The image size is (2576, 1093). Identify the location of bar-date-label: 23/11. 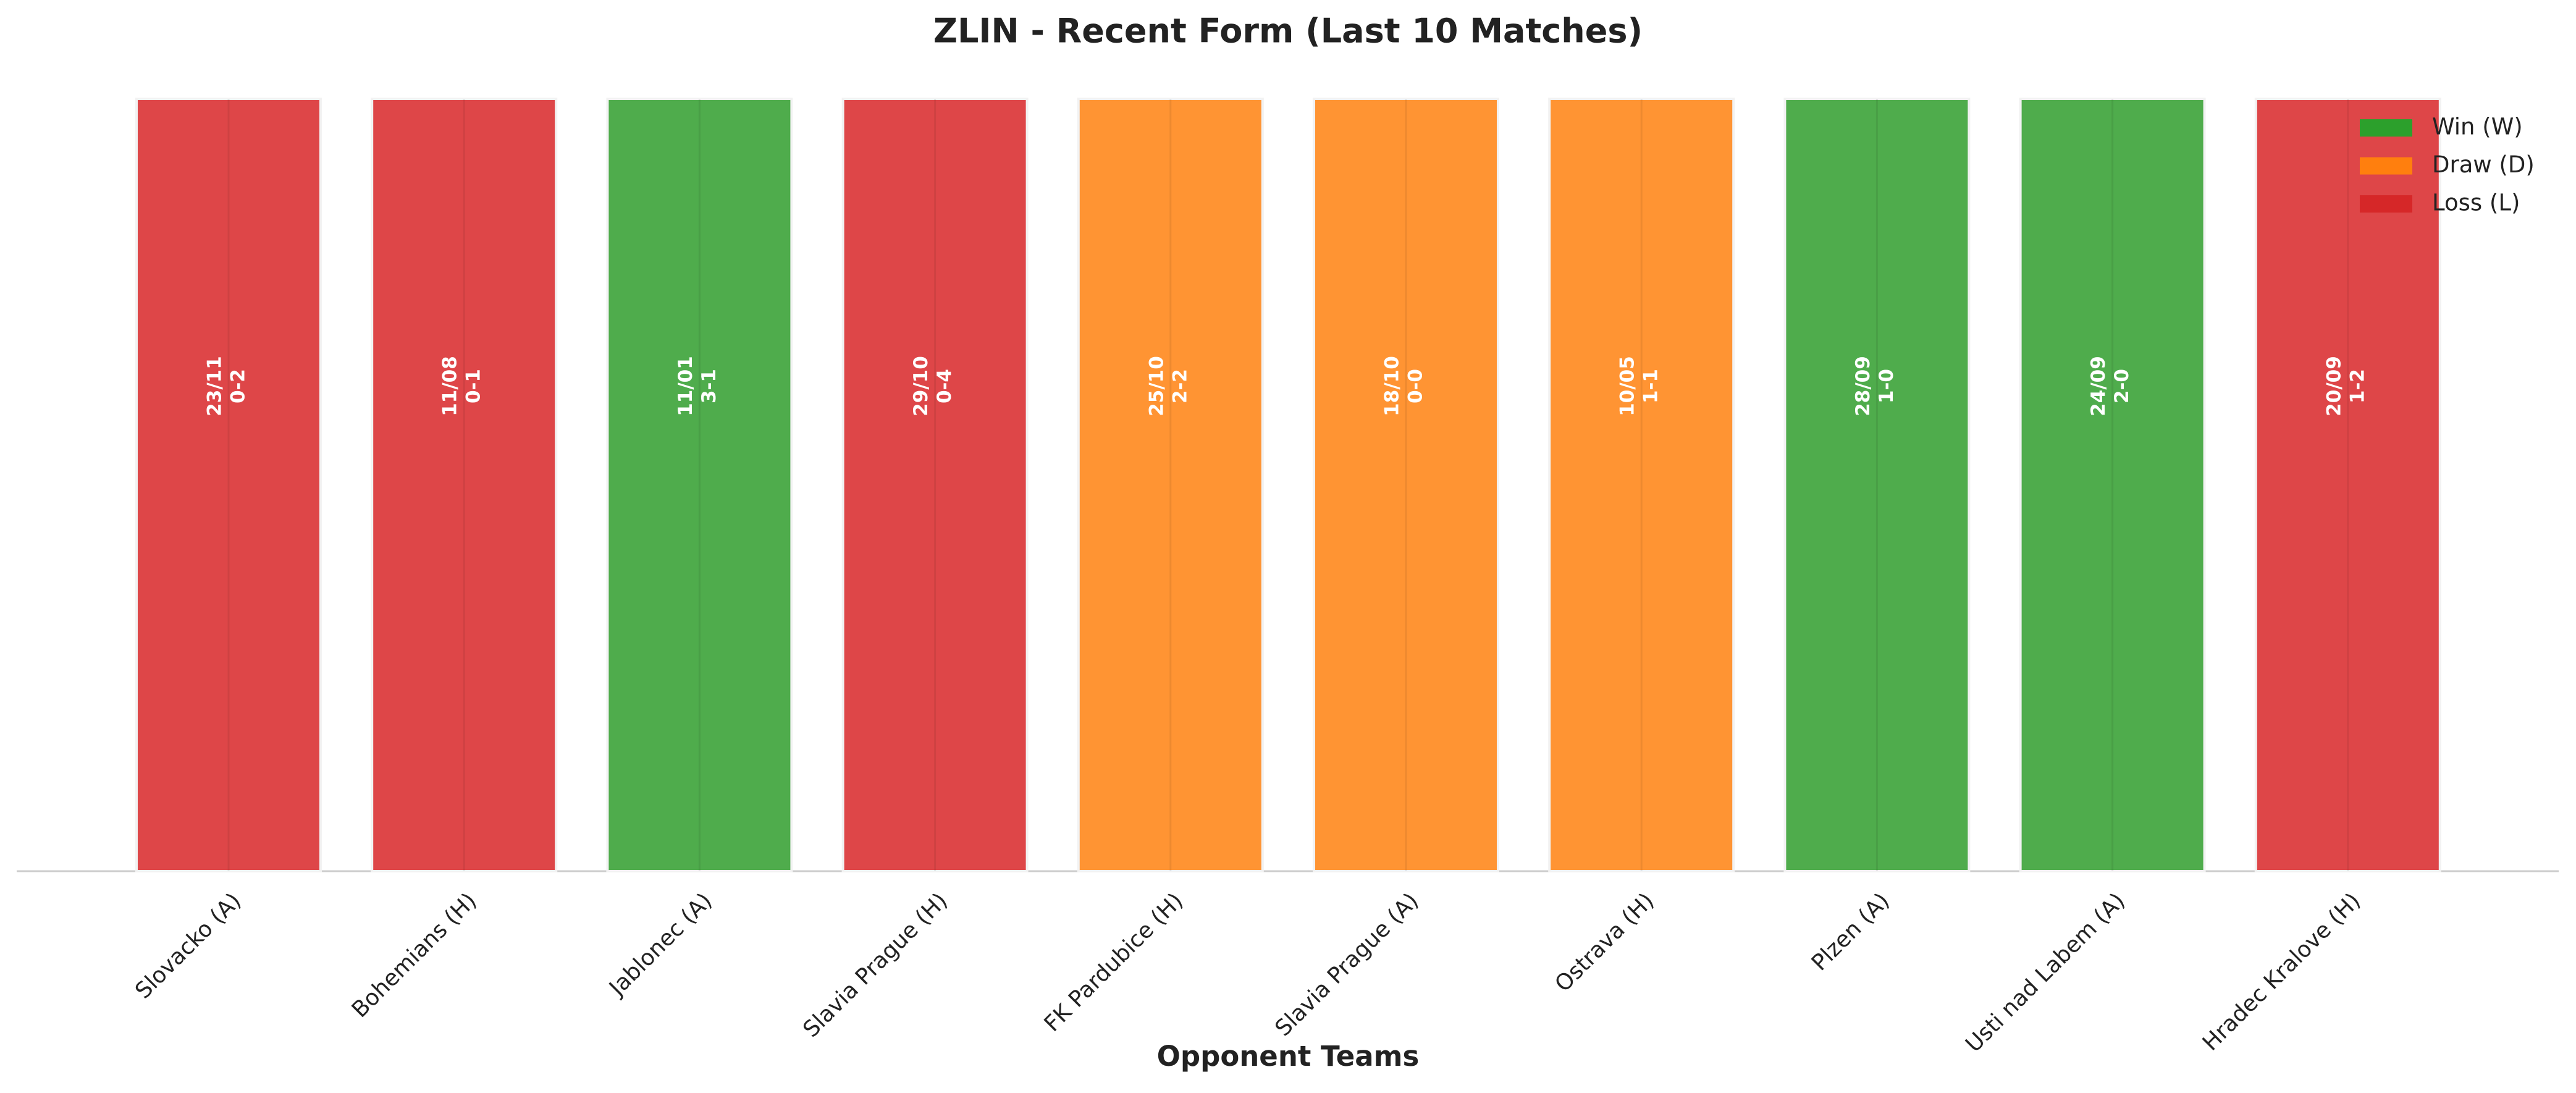
(215, 386).